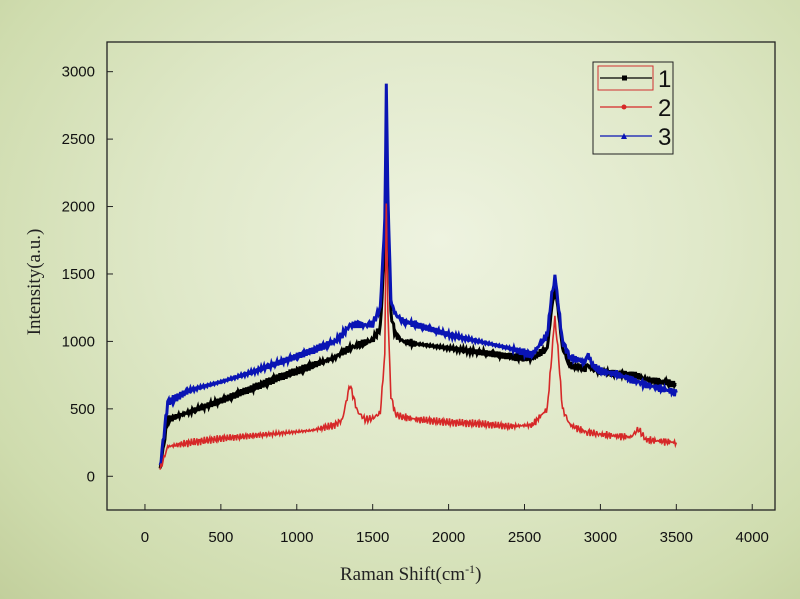  I want to click on y-tick-label: 1500, so click(78, 274).